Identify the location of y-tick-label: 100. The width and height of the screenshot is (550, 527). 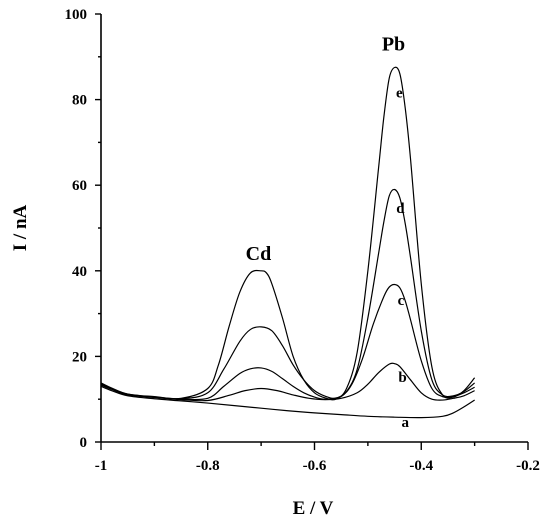
(76, 15).